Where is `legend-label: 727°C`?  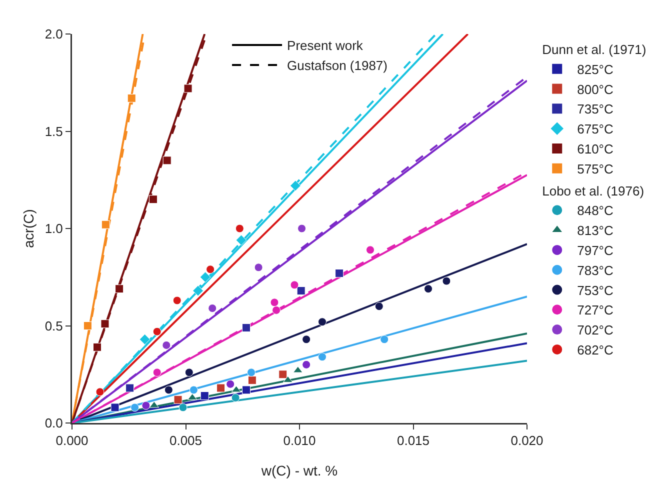 legend-label: 727°C is located at coordinates (595, 310).